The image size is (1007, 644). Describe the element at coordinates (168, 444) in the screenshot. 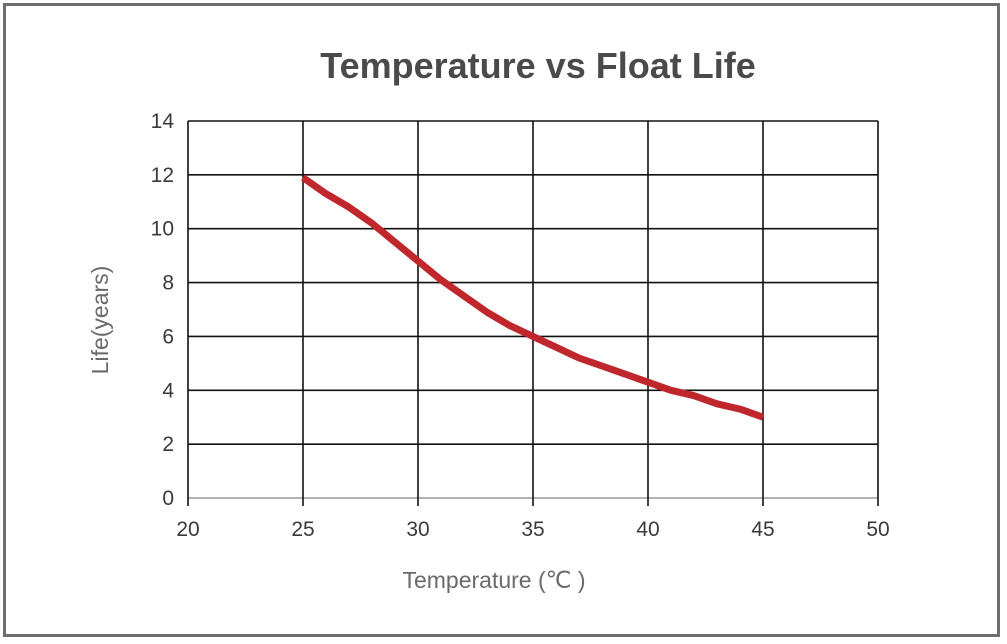

I see `y-tick-label: 2` at that location.